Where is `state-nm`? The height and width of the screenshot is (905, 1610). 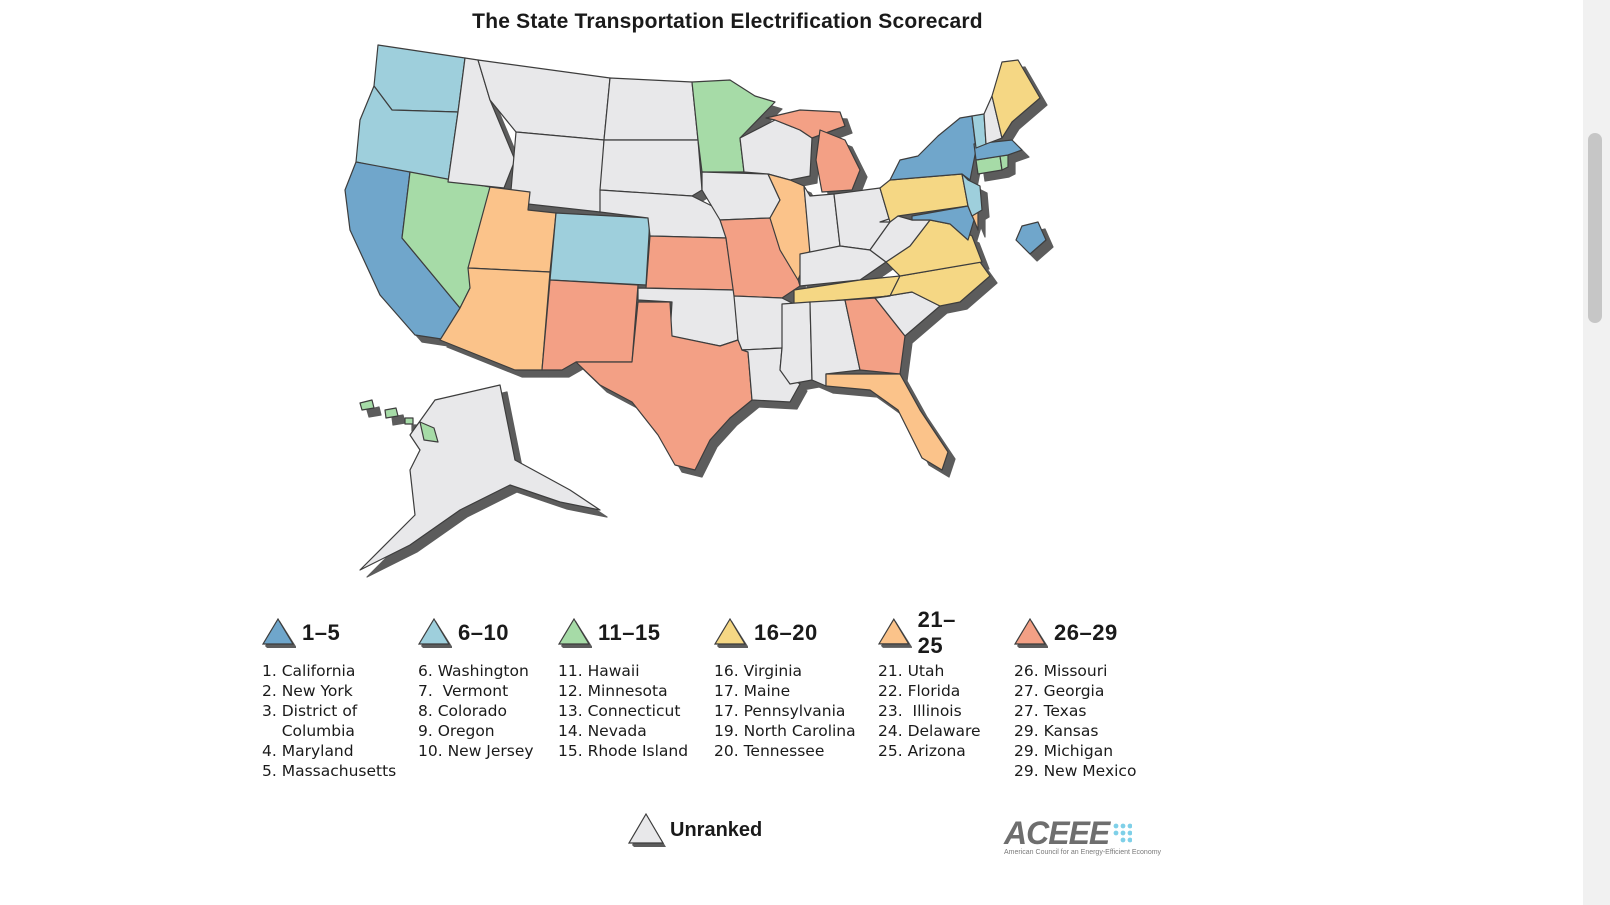 state-nm is located at coordinates (590, 325).